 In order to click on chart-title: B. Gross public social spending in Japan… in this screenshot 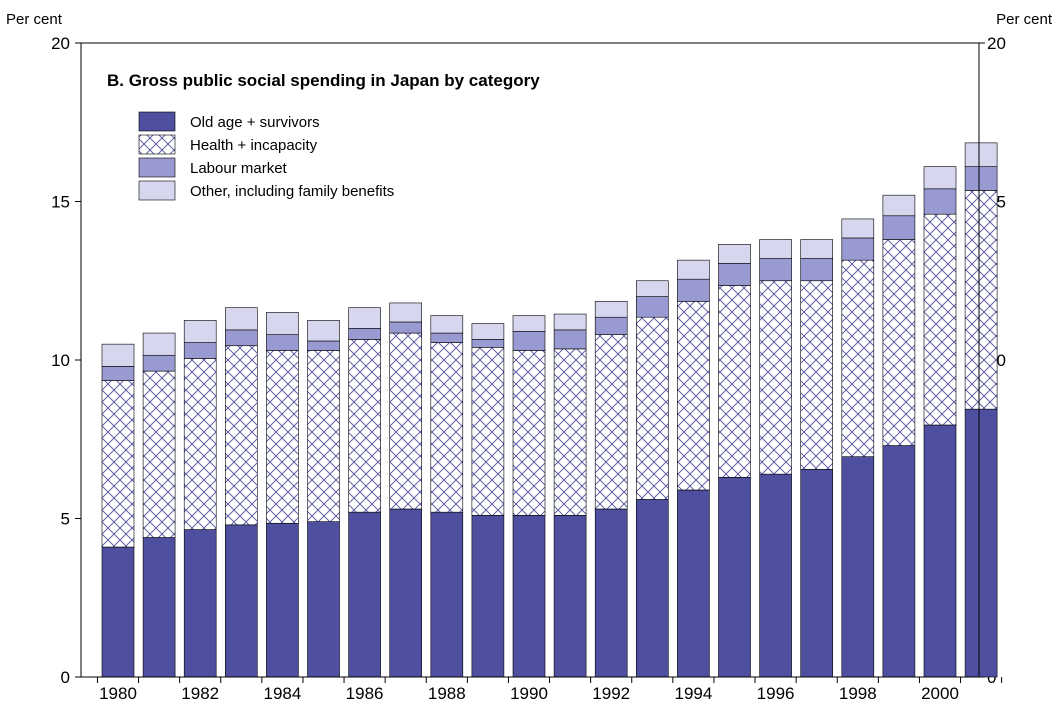, I will do `click(323, 80)`.